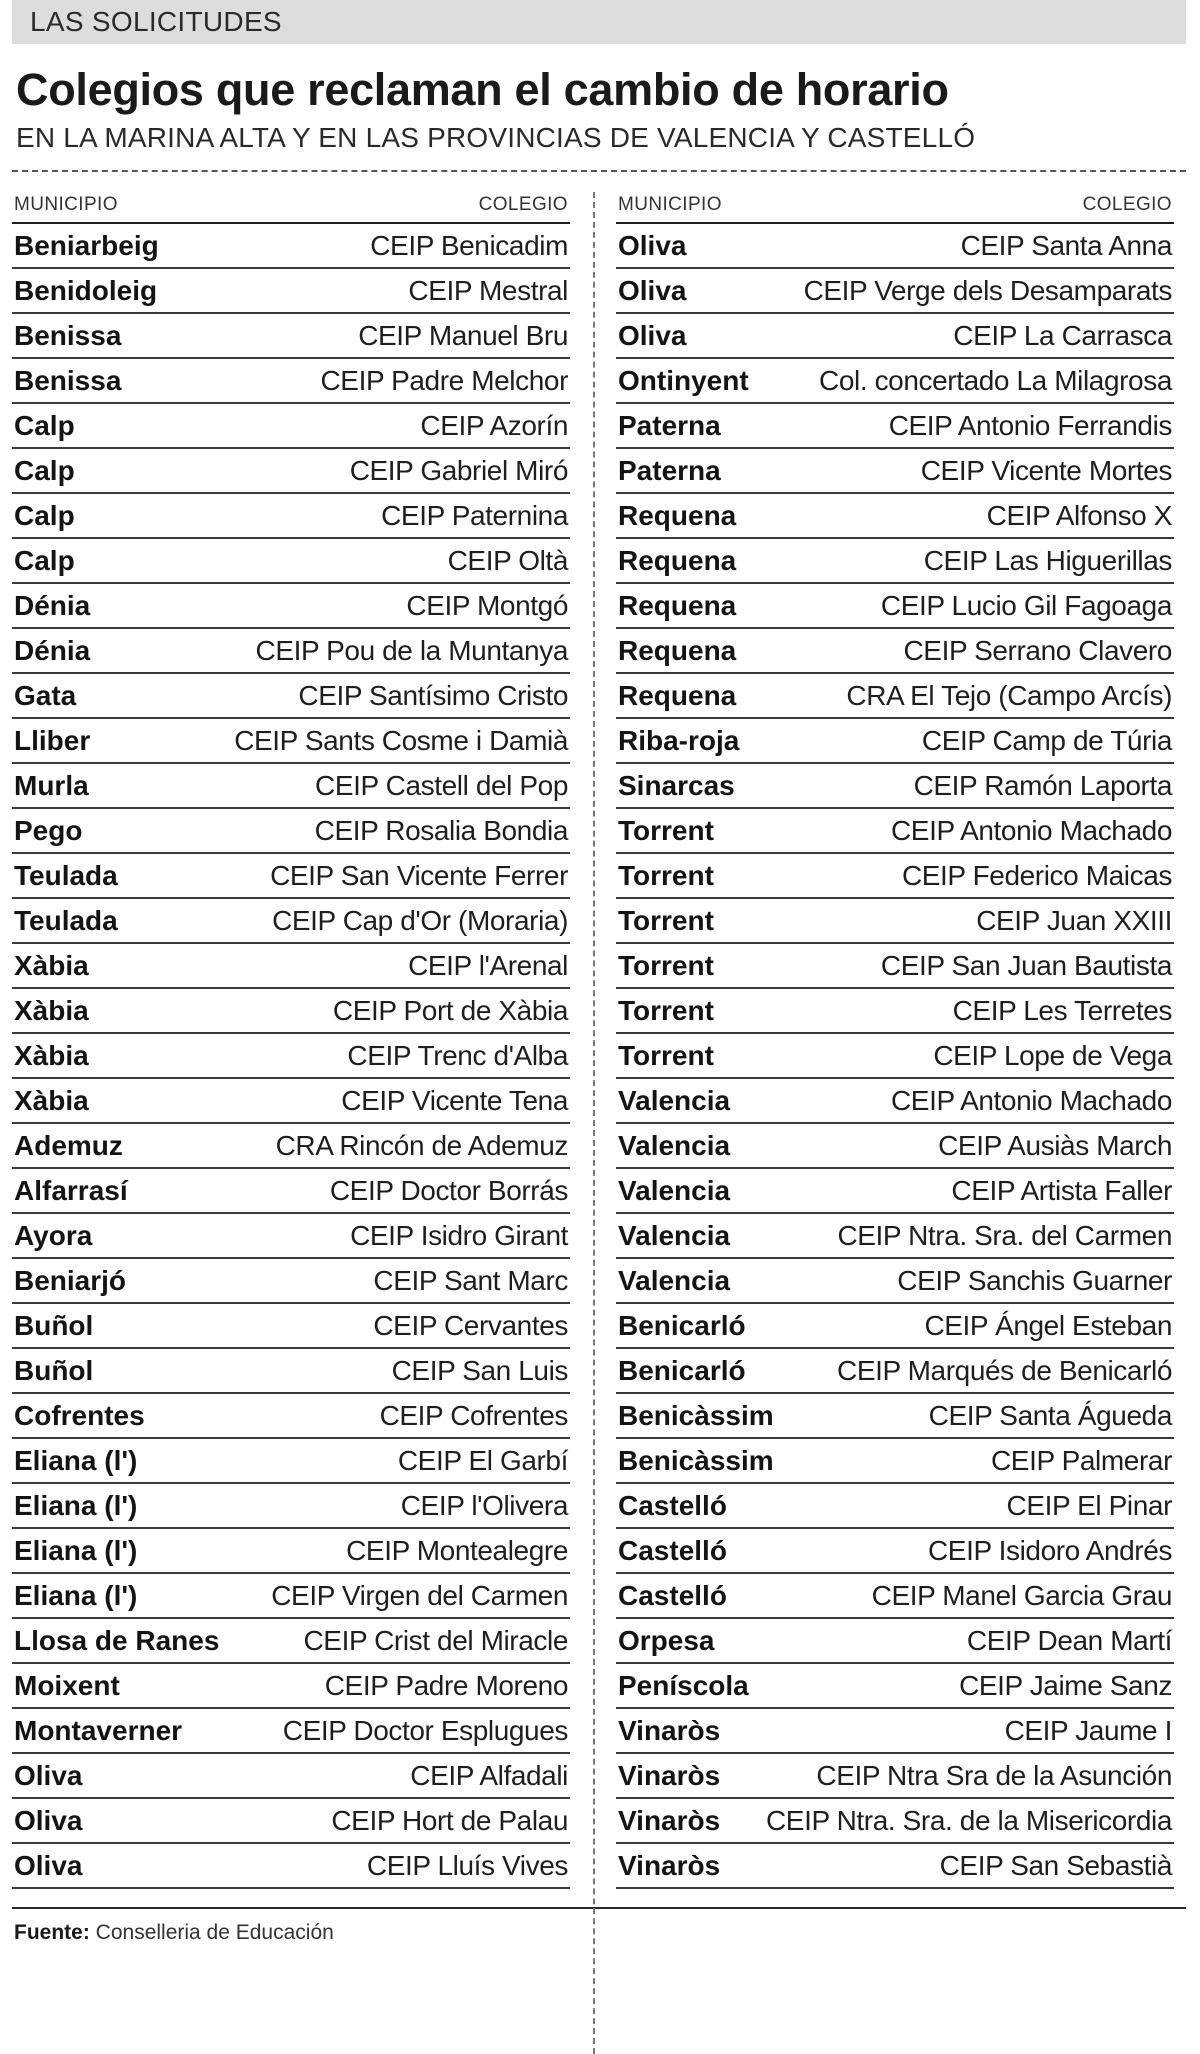 This screenshot has width=1200, height=2054. I want to click on colegio-cell: CEIP Paternina, so click(474, 515).